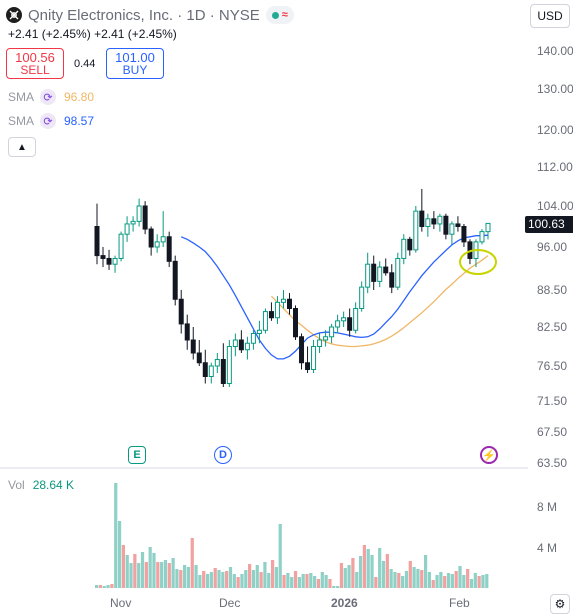  I want to click on price-tick-label: 67.50, so click(552, 432).